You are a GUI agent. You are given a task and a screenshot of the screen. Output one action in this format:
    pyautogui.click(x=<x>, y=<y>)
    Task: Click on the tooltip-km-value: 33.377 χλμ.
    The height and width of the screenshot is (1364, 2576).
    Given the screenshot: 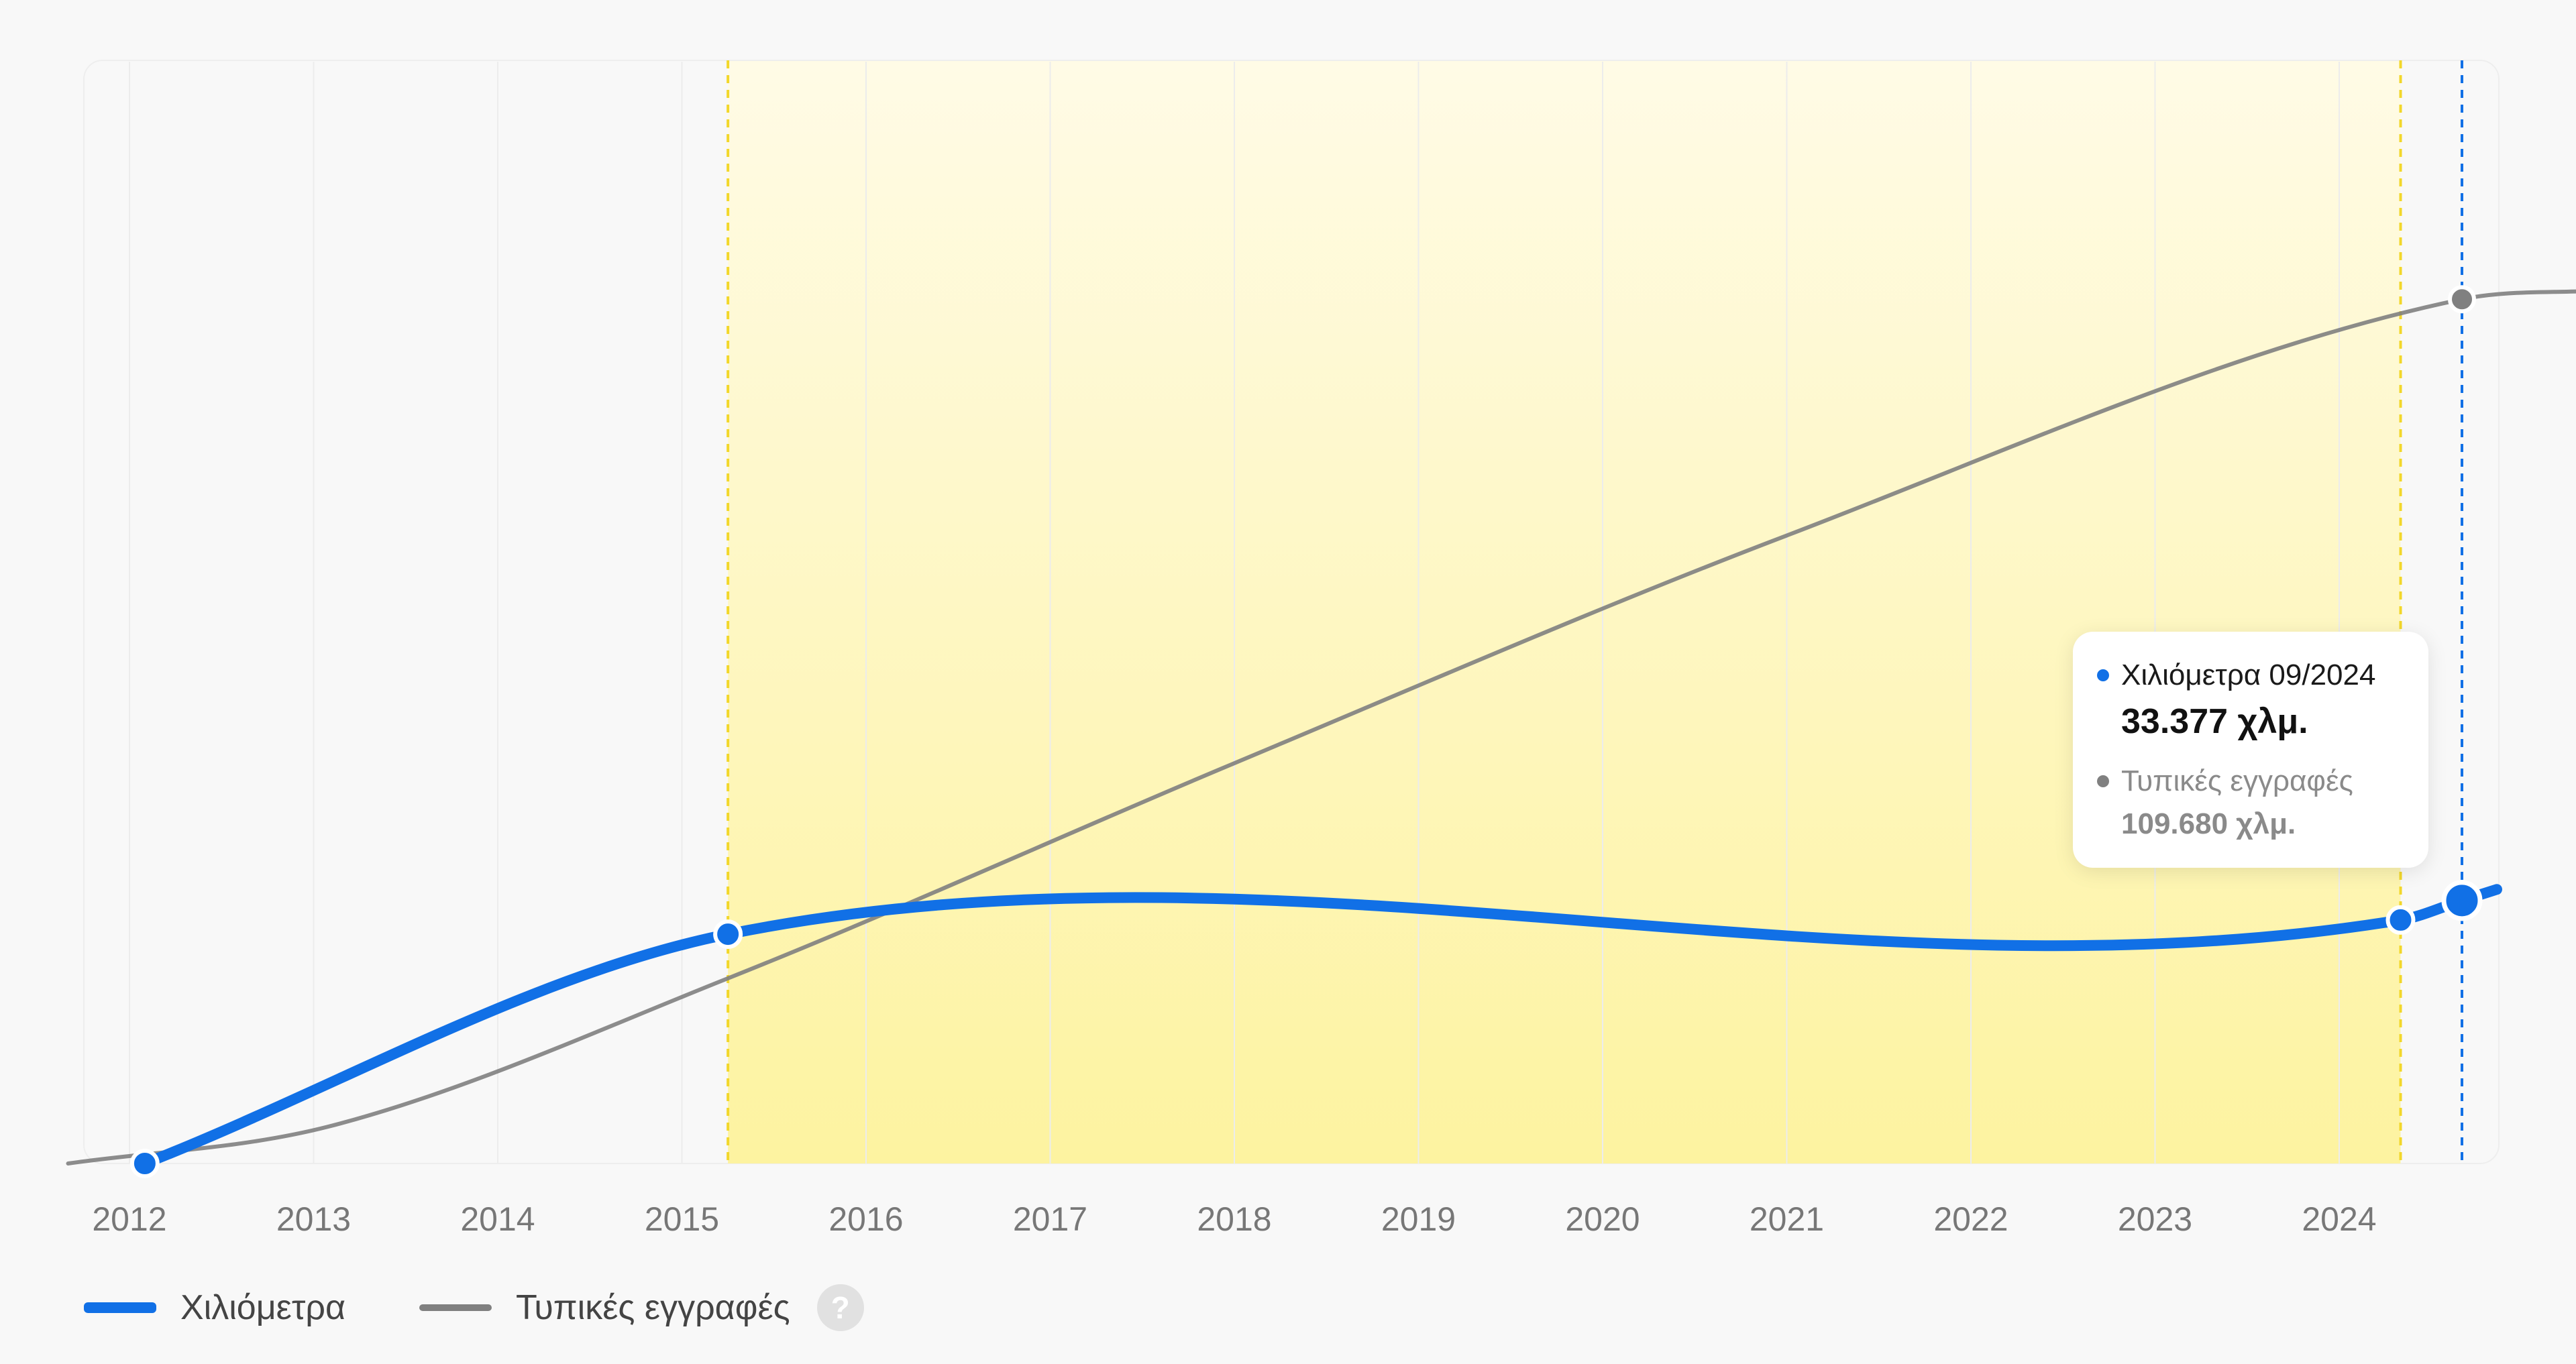 What is the action you would take?
    pyautogui.click(x=2214, y=721)
    